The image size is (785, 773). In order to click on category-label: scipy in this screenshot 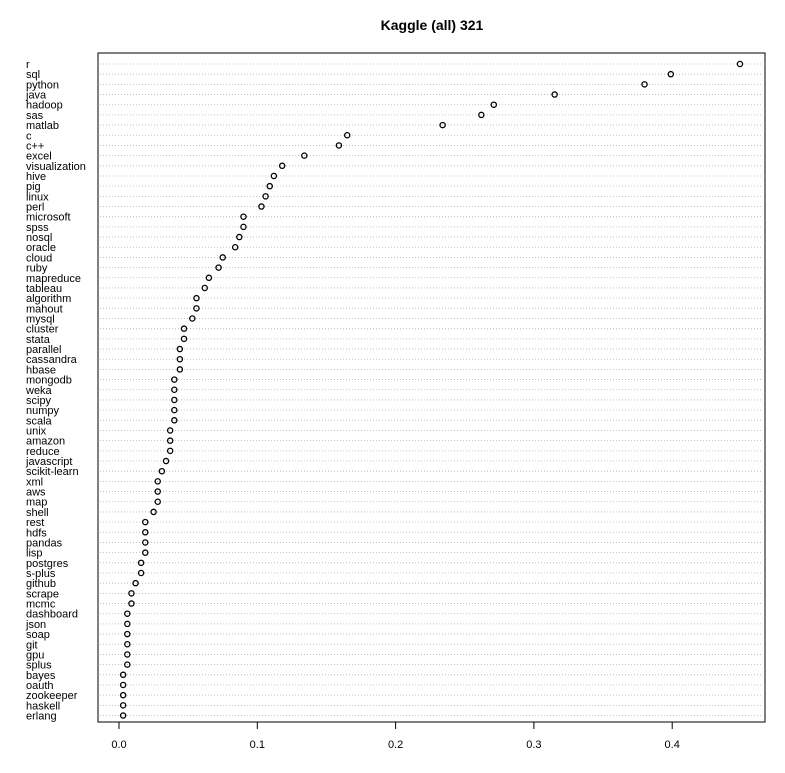, I will do `click(39, 401)`.